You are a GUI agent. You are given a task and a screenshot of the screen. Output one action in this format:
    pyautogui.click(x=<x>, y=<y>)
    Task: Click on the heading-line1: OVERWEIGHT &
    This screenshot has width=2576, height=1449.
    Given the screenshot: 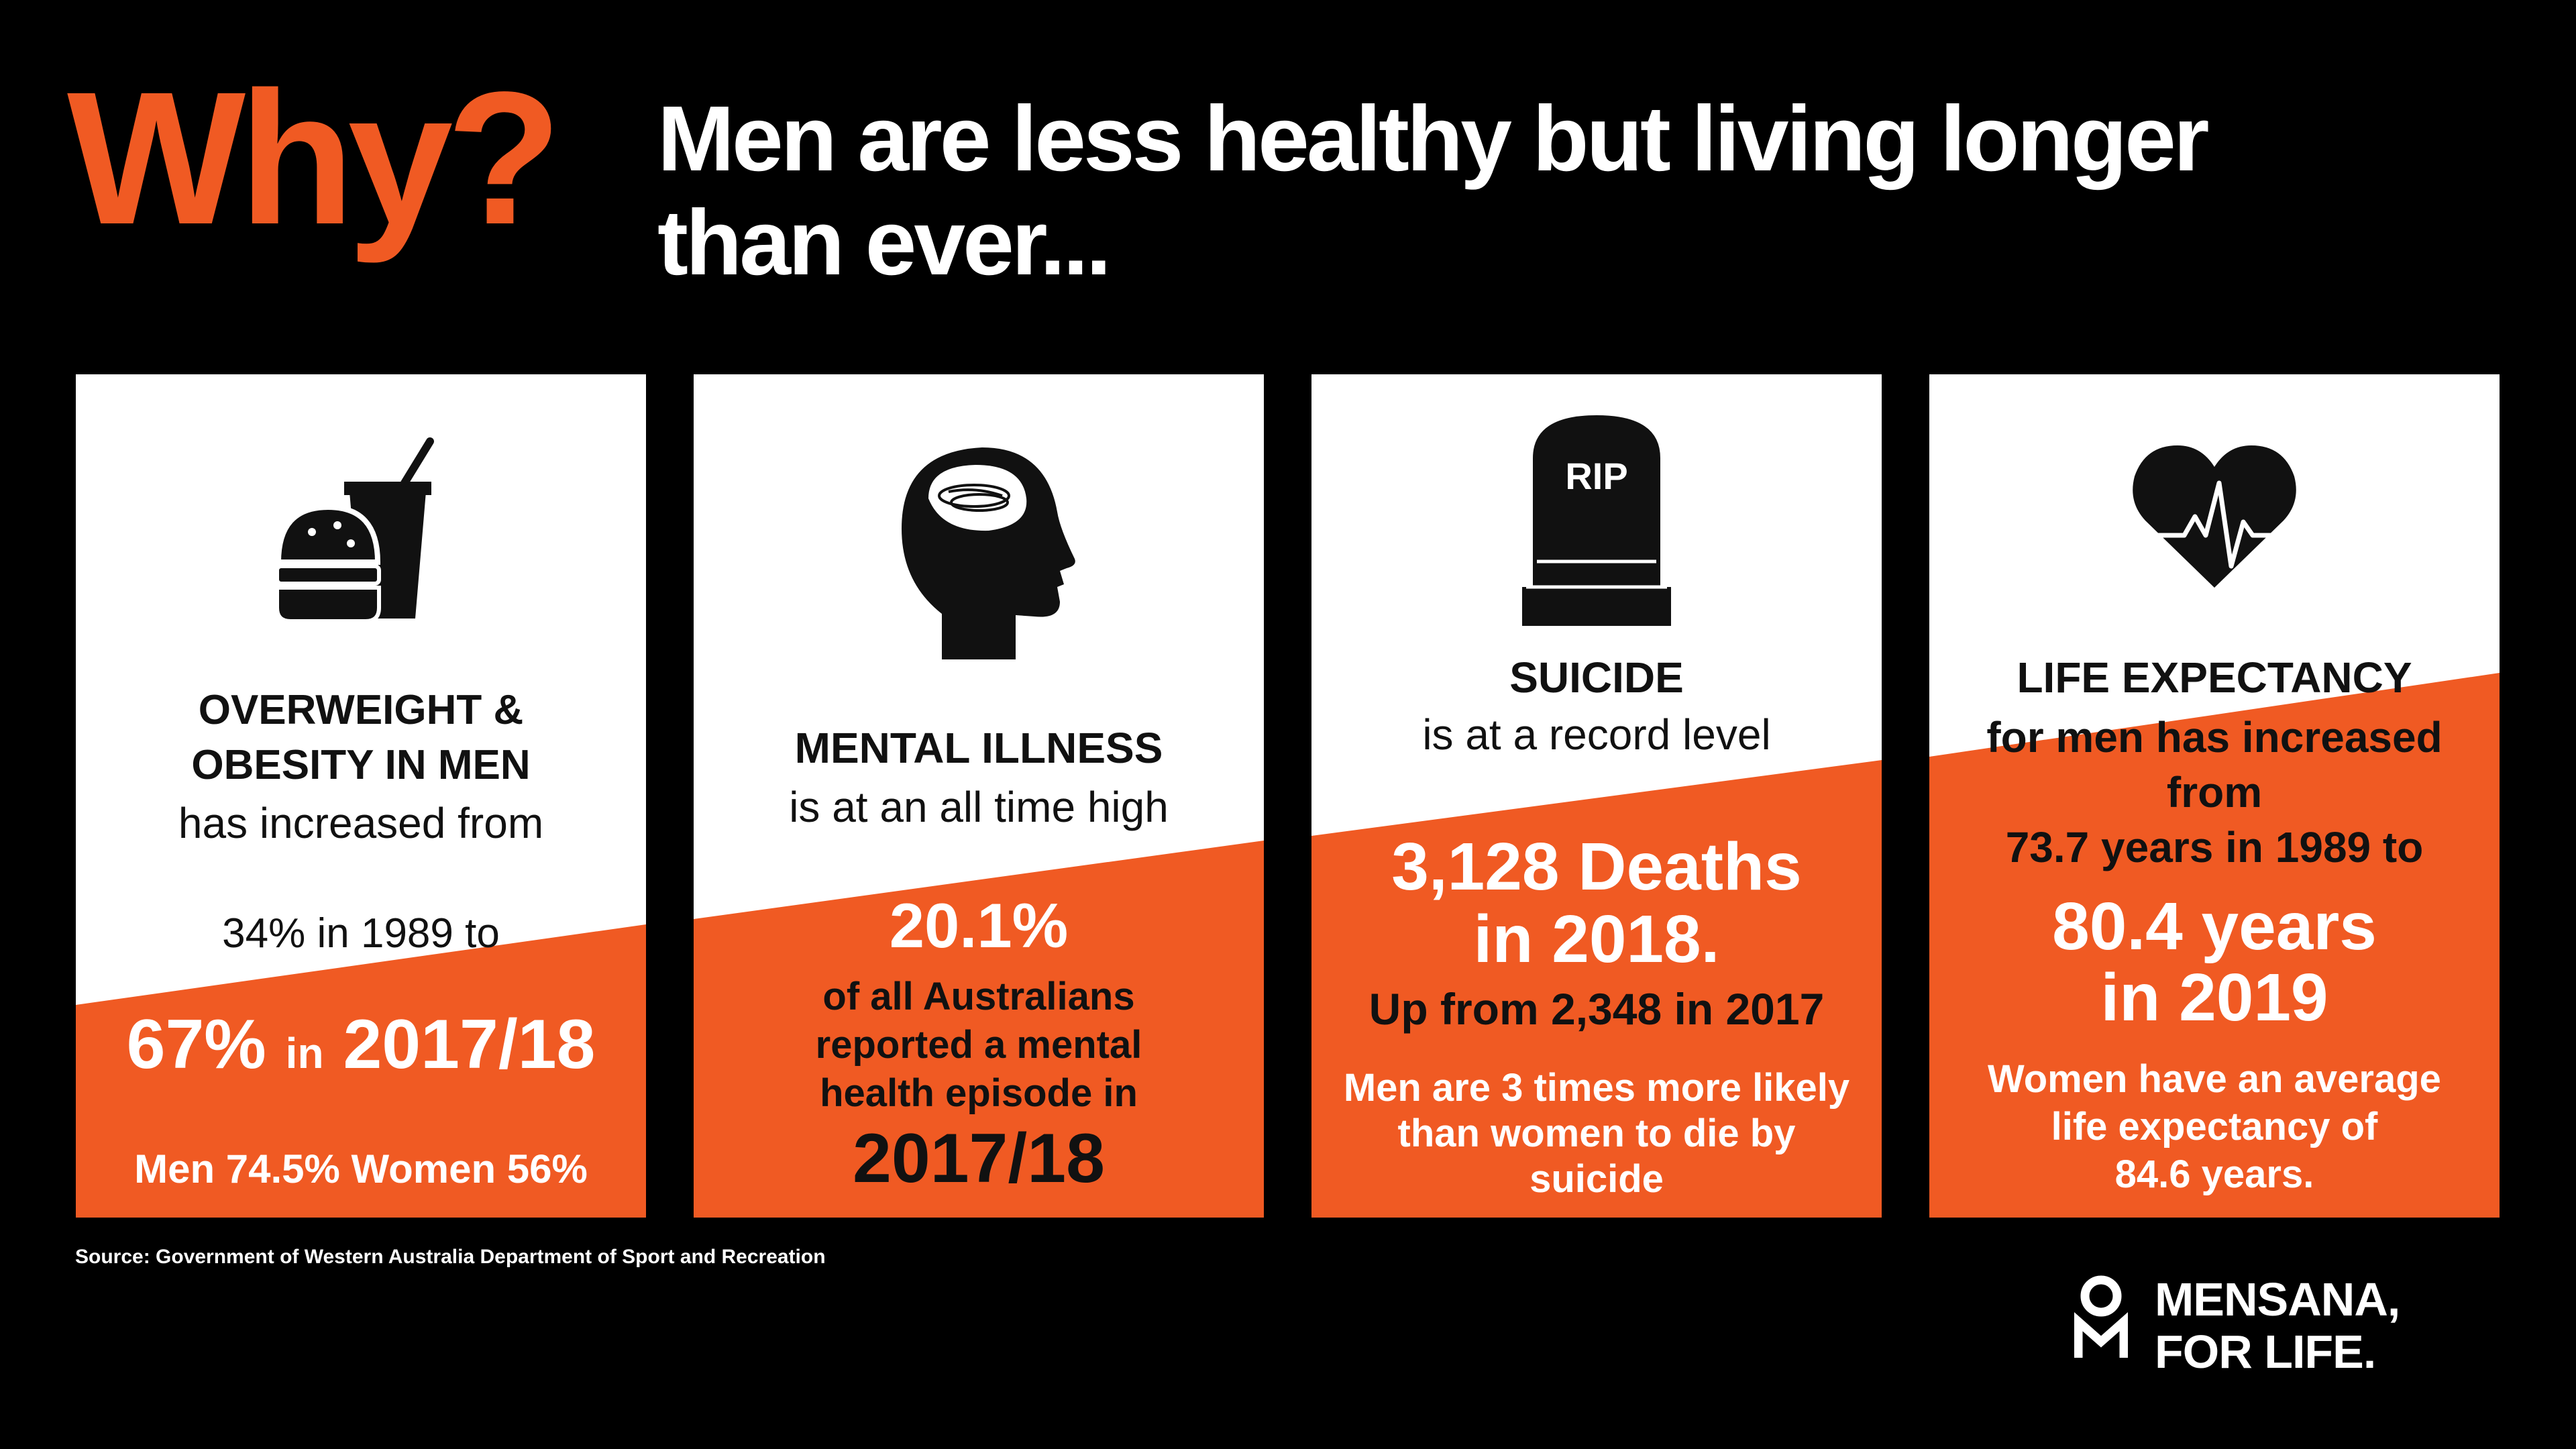 What is the action you would take?
    pyautogui.click(x=361, y=710)
    